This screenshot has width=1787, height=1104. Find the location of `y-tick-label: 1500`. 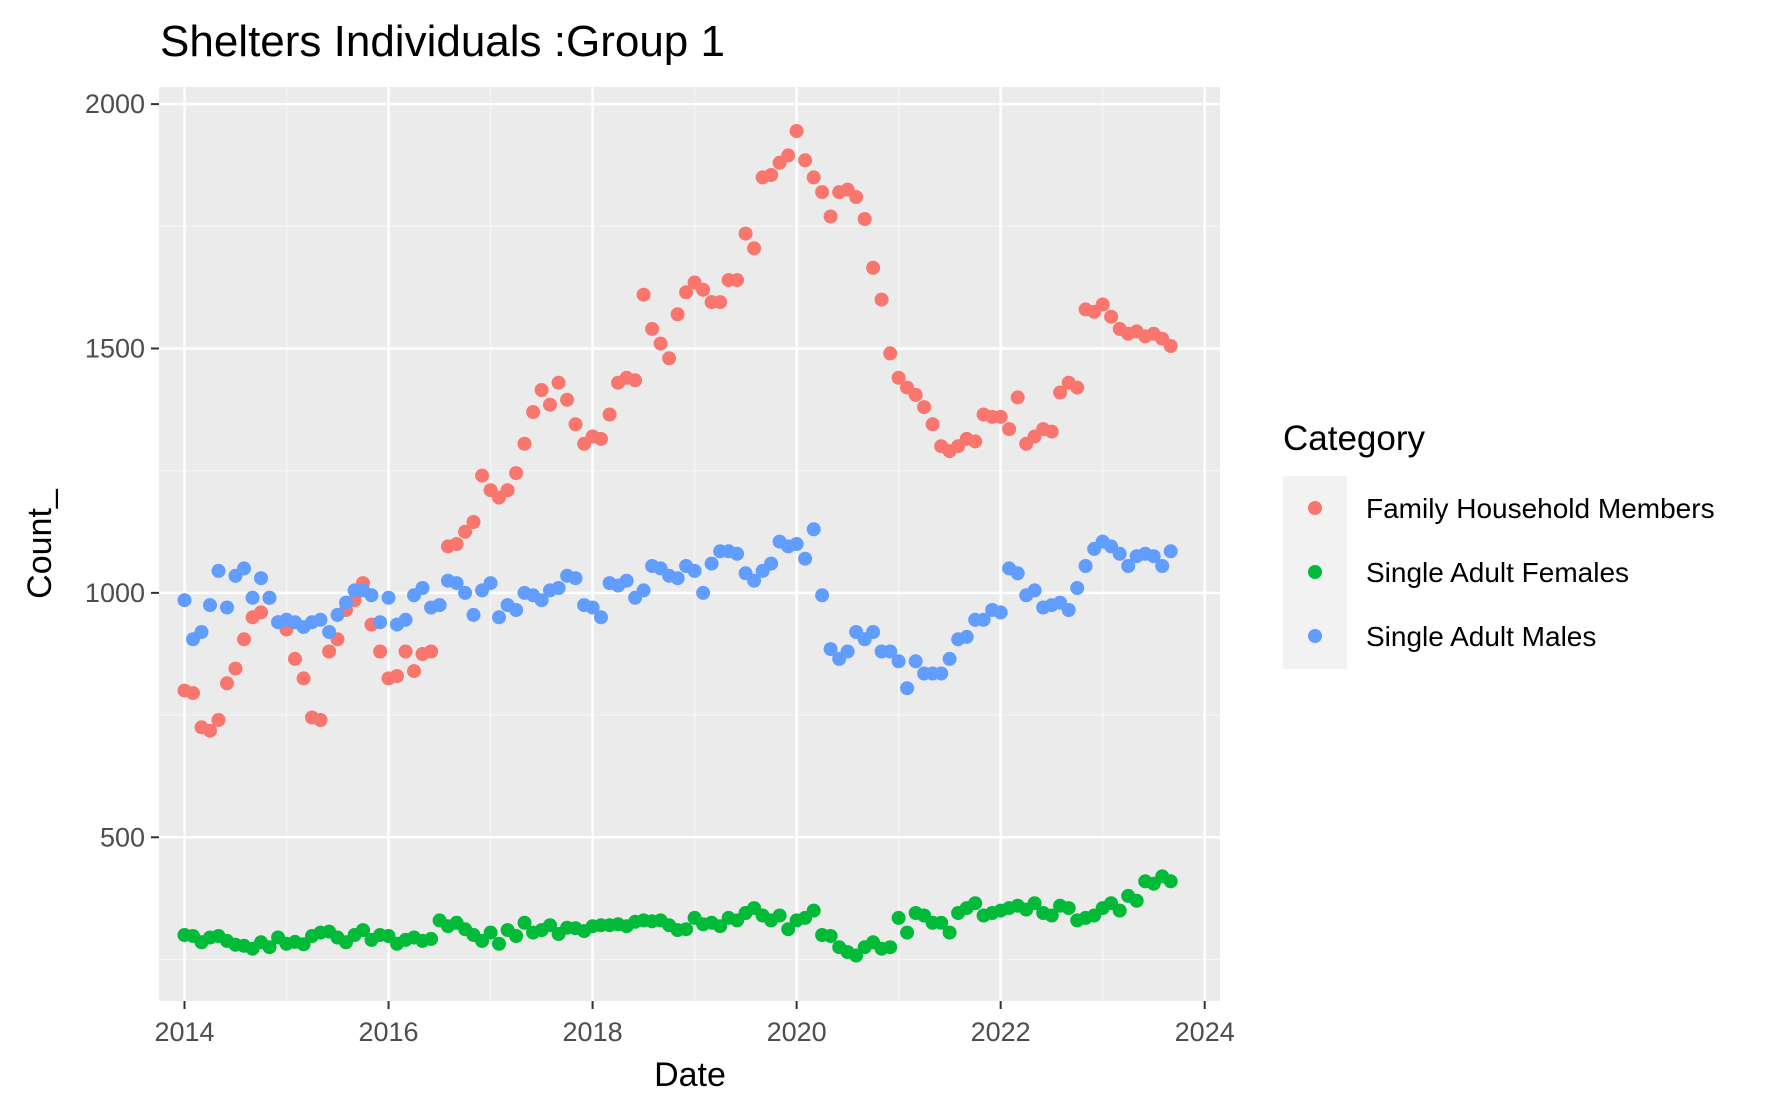

y-tick-label: 1500 is located at coordinates (115, 348).